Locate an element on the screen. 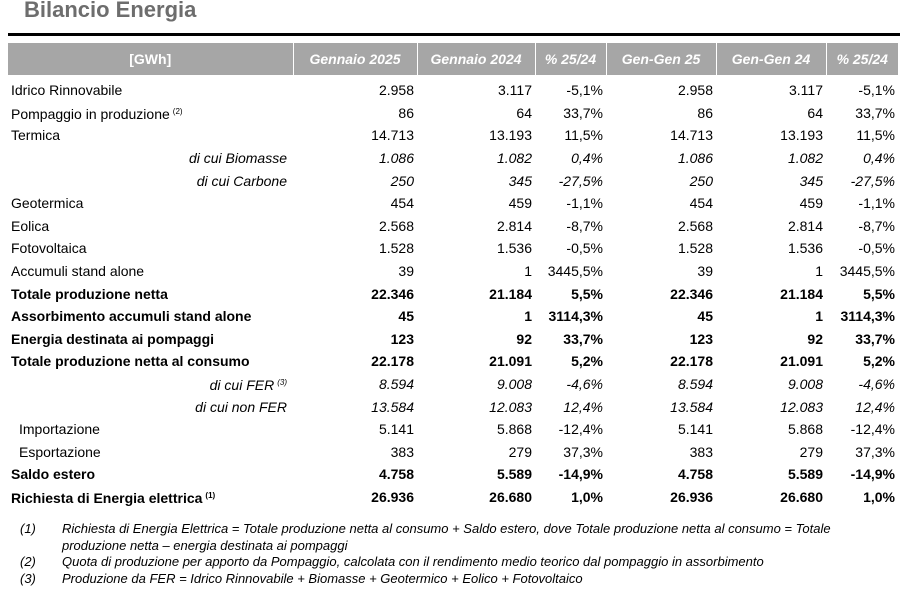 The image size is (906, 604). value-ytd-change: 1,0% is located at coordinates (879, 496).